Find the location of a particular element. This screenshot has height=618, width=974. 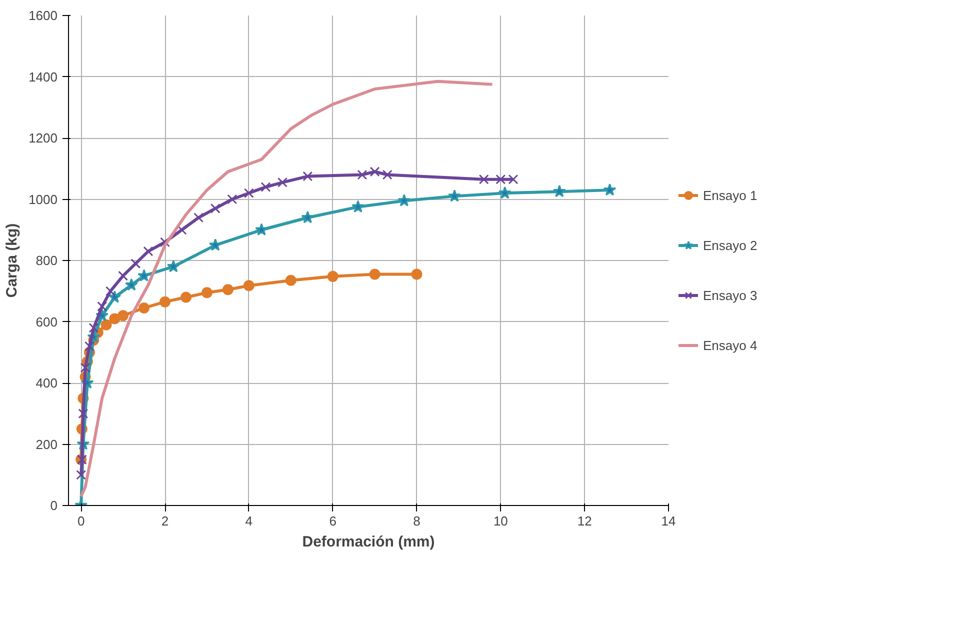

x-tick-label: 10 is located at coordinates (500, 521).